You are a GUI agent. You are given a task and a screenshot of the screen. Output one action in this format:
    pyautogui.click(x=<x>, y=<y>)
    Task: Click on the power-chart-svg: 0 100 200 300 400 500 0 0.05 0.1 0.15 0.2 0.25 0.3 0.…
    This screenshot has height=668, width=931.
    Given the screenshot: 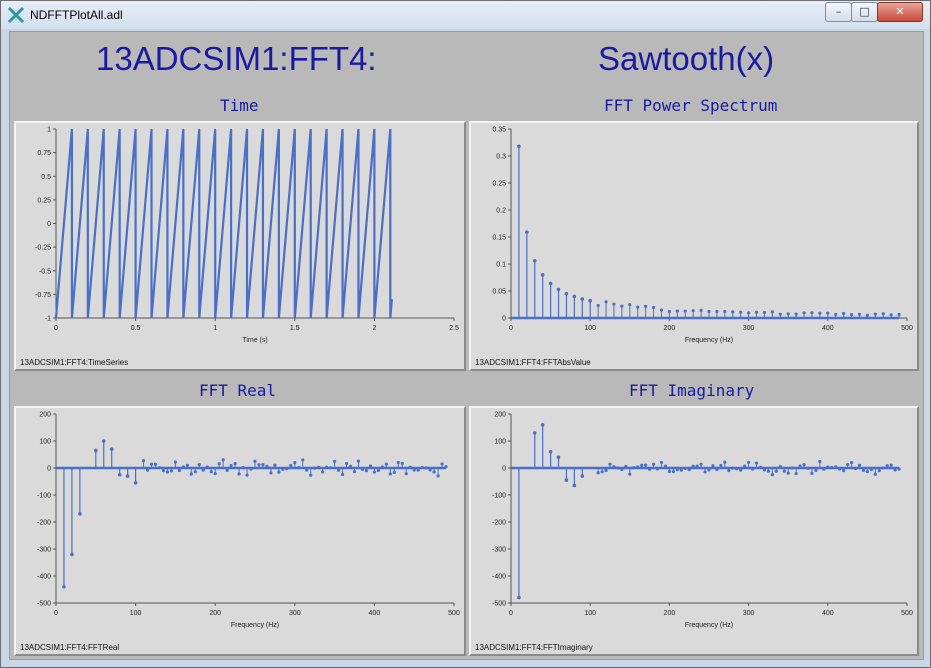 What is the action you would take?
    pyautogui.click(x=702, y=236)
    